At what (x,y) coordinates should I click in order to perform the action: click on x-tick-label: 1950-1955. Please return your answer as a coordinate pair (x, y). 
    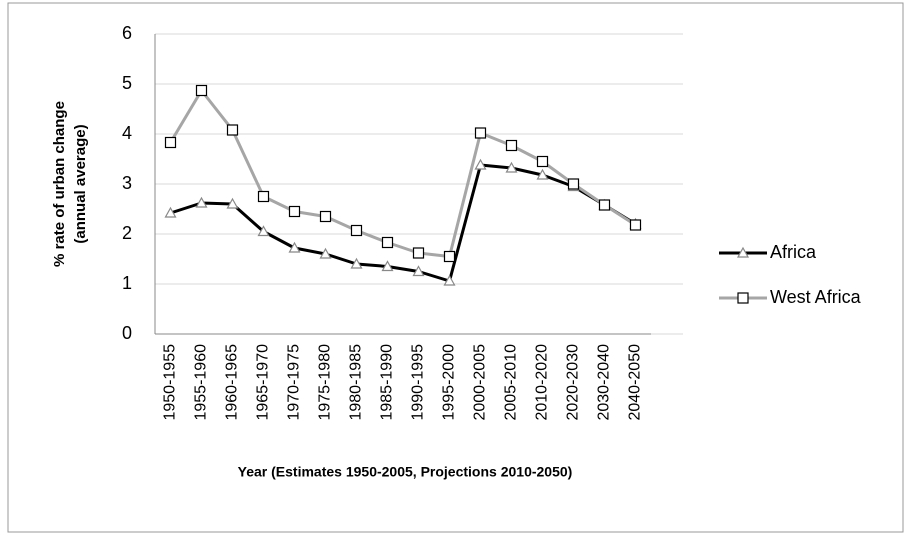
    Looking at the image, I should click on (170, 382).